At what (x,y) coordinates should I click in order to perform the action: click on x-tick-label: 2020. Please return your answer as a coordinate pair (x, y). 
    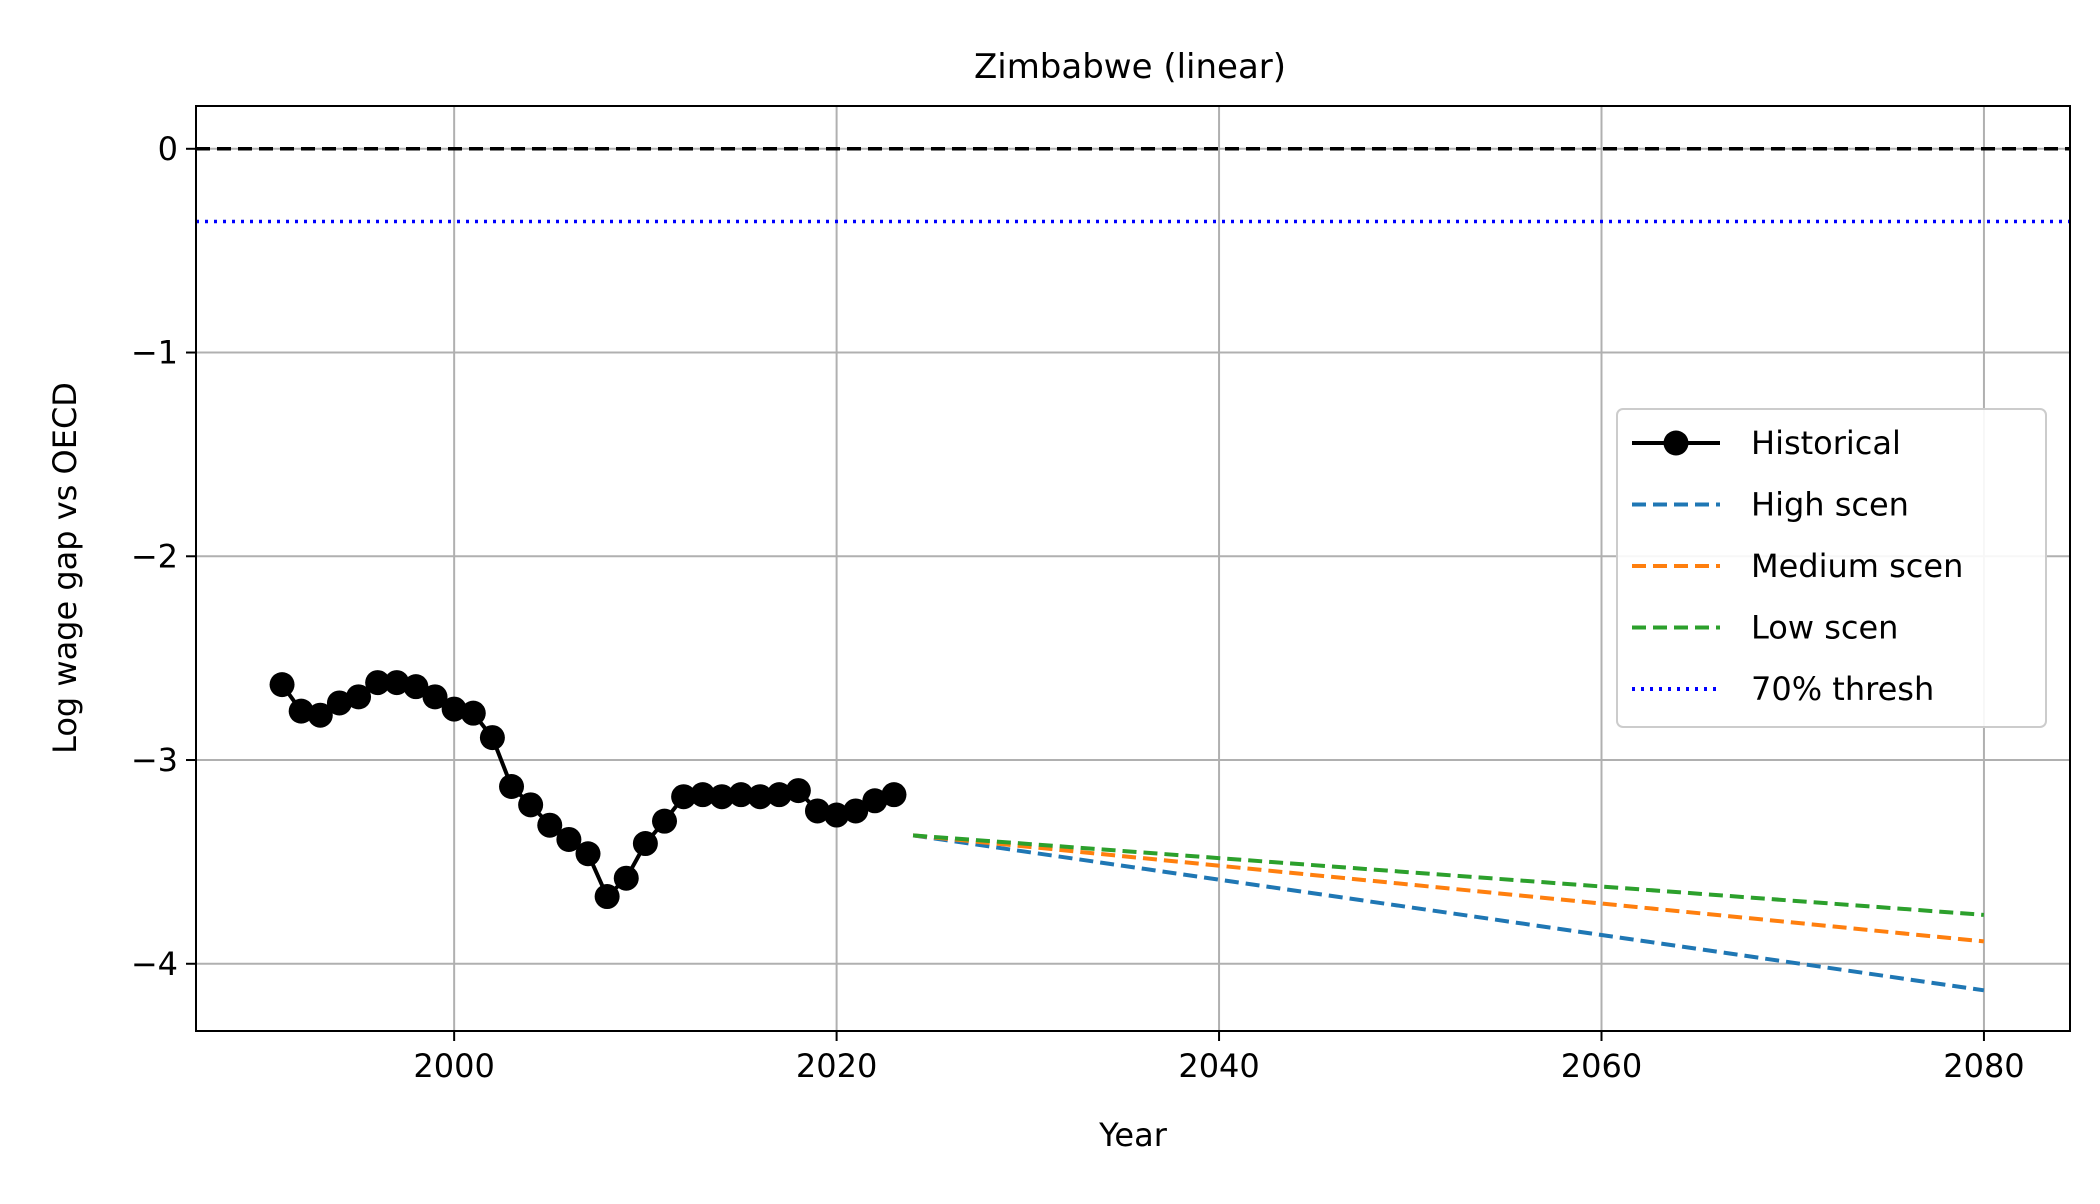
    Looking at the image, I should click on (836, 1066).